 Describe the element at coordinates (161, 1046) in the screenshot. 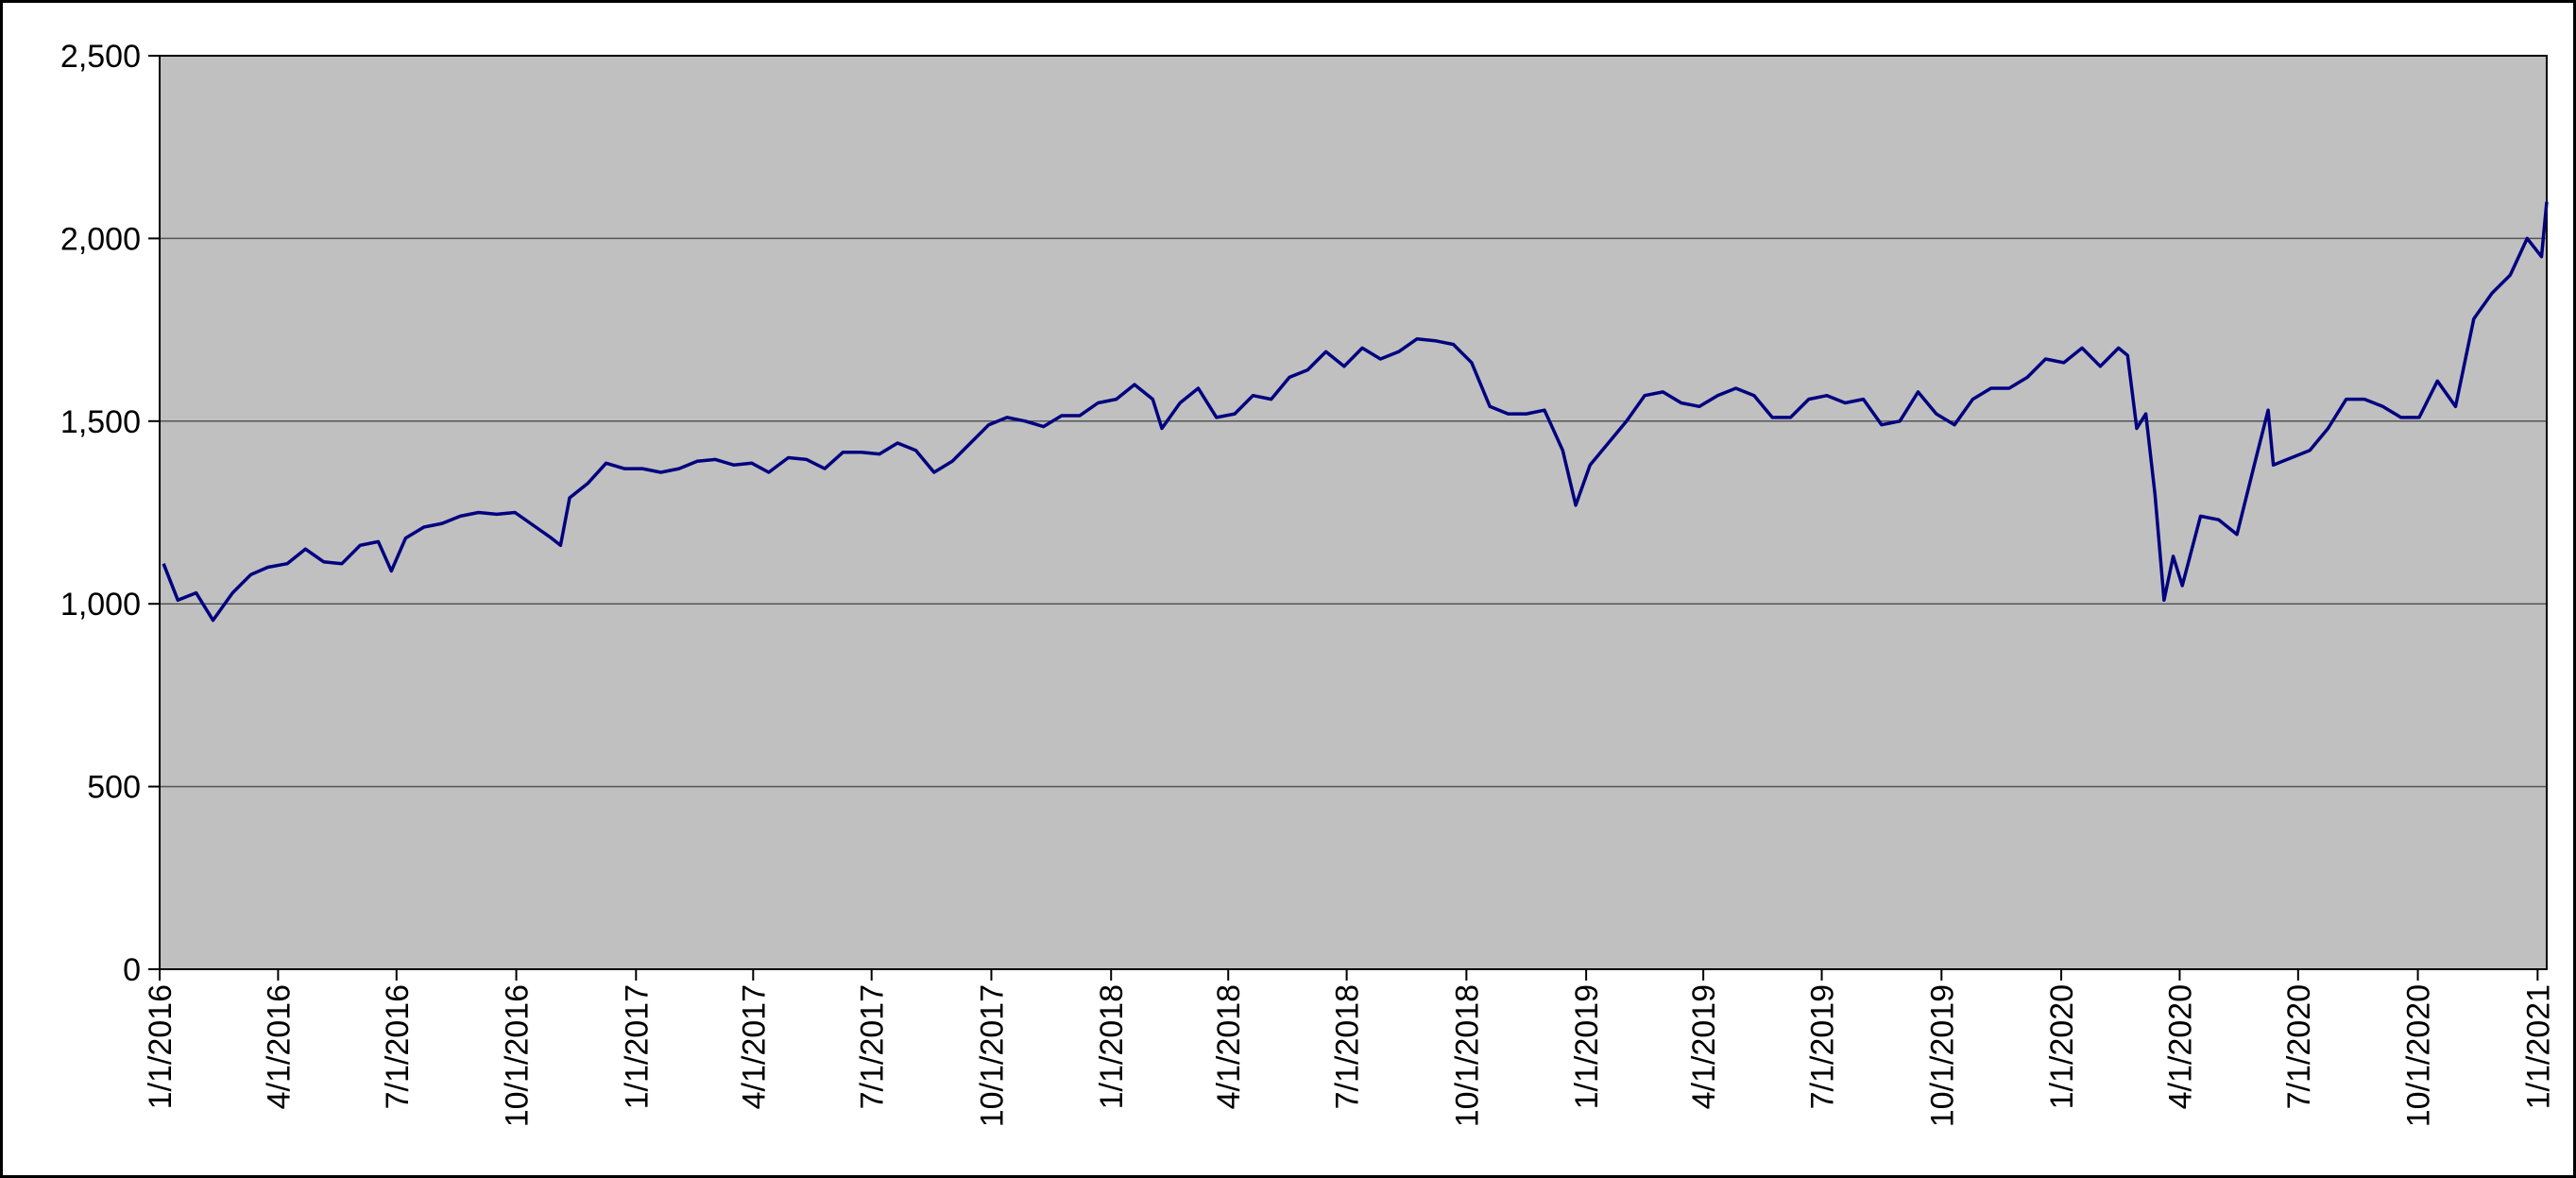

I see `x-tick-label: 1/1/2016` at that location.